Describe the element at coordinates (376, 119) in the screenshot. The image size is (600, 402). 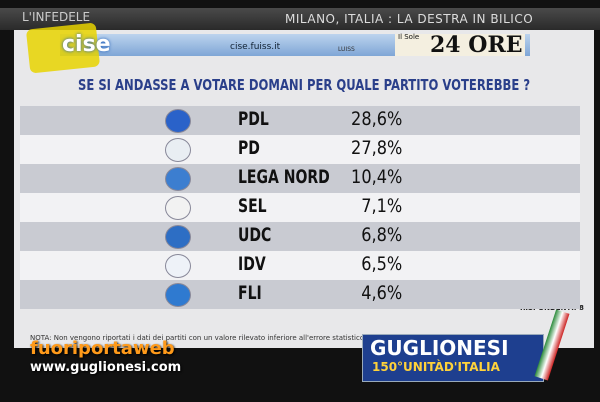
I see `party-percent: 28,6%` at that location.